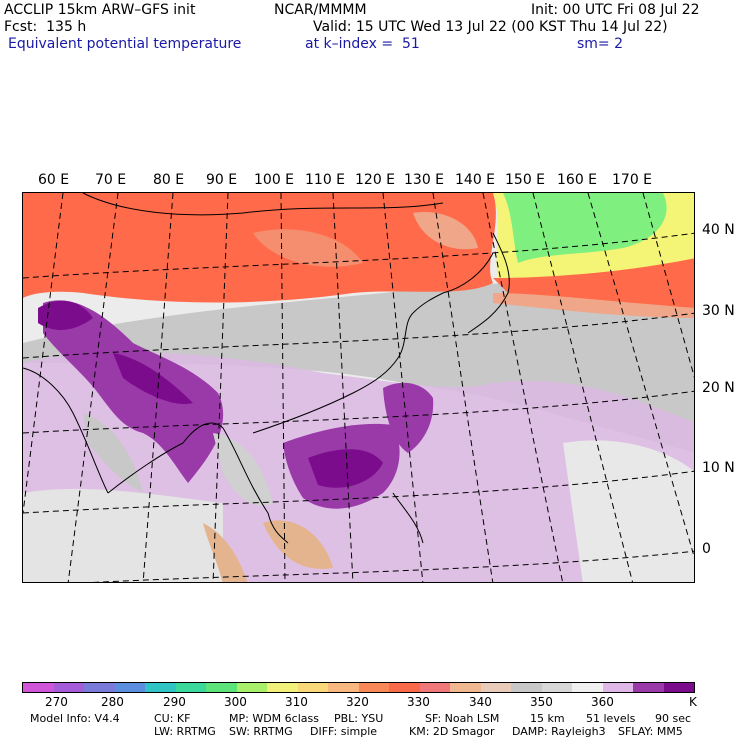  What do you see at coordinates (673, 718) in the screenshot?
I see `time-step: 90 sec` at bounding box center [673, 718].